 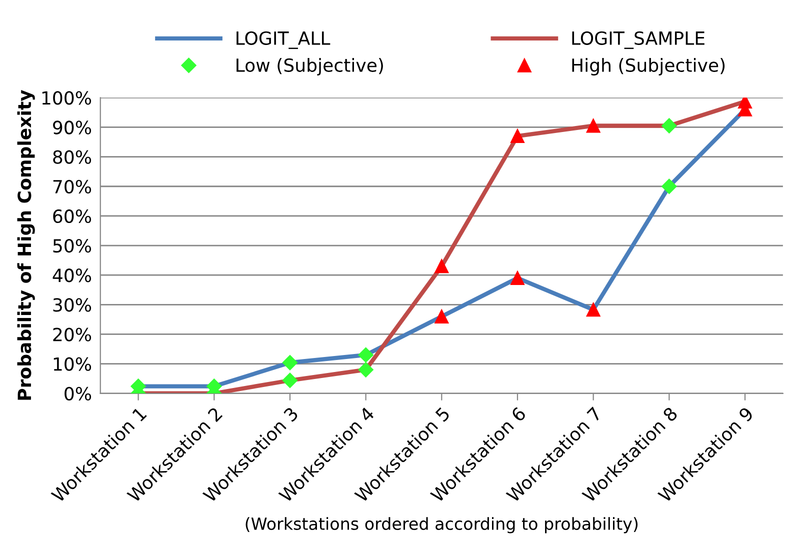 What do you see at coordinates (72, 245) in the screenshot?
I see `y-tick-label: 50%` at bounding box center [72, 245].